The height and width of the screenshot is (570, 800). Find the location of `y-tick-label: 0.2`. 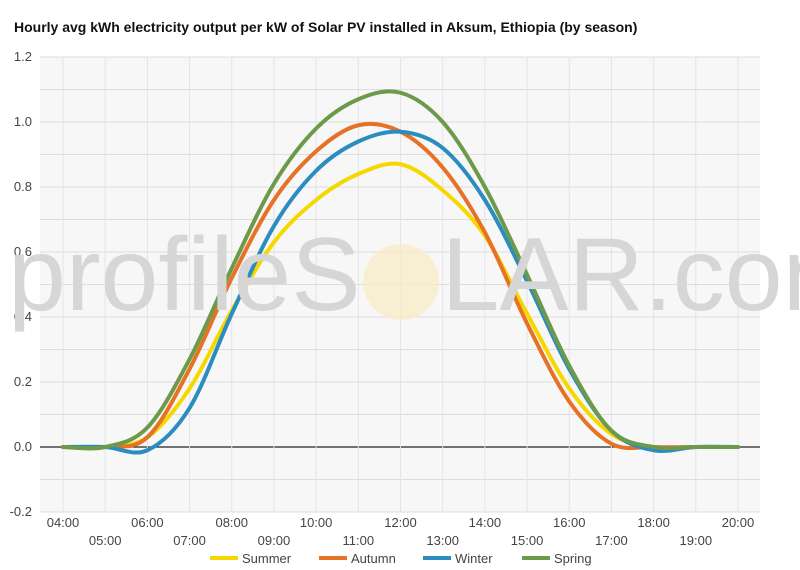

y-tick-label: 0.2 is located at coordinates (23, 381).